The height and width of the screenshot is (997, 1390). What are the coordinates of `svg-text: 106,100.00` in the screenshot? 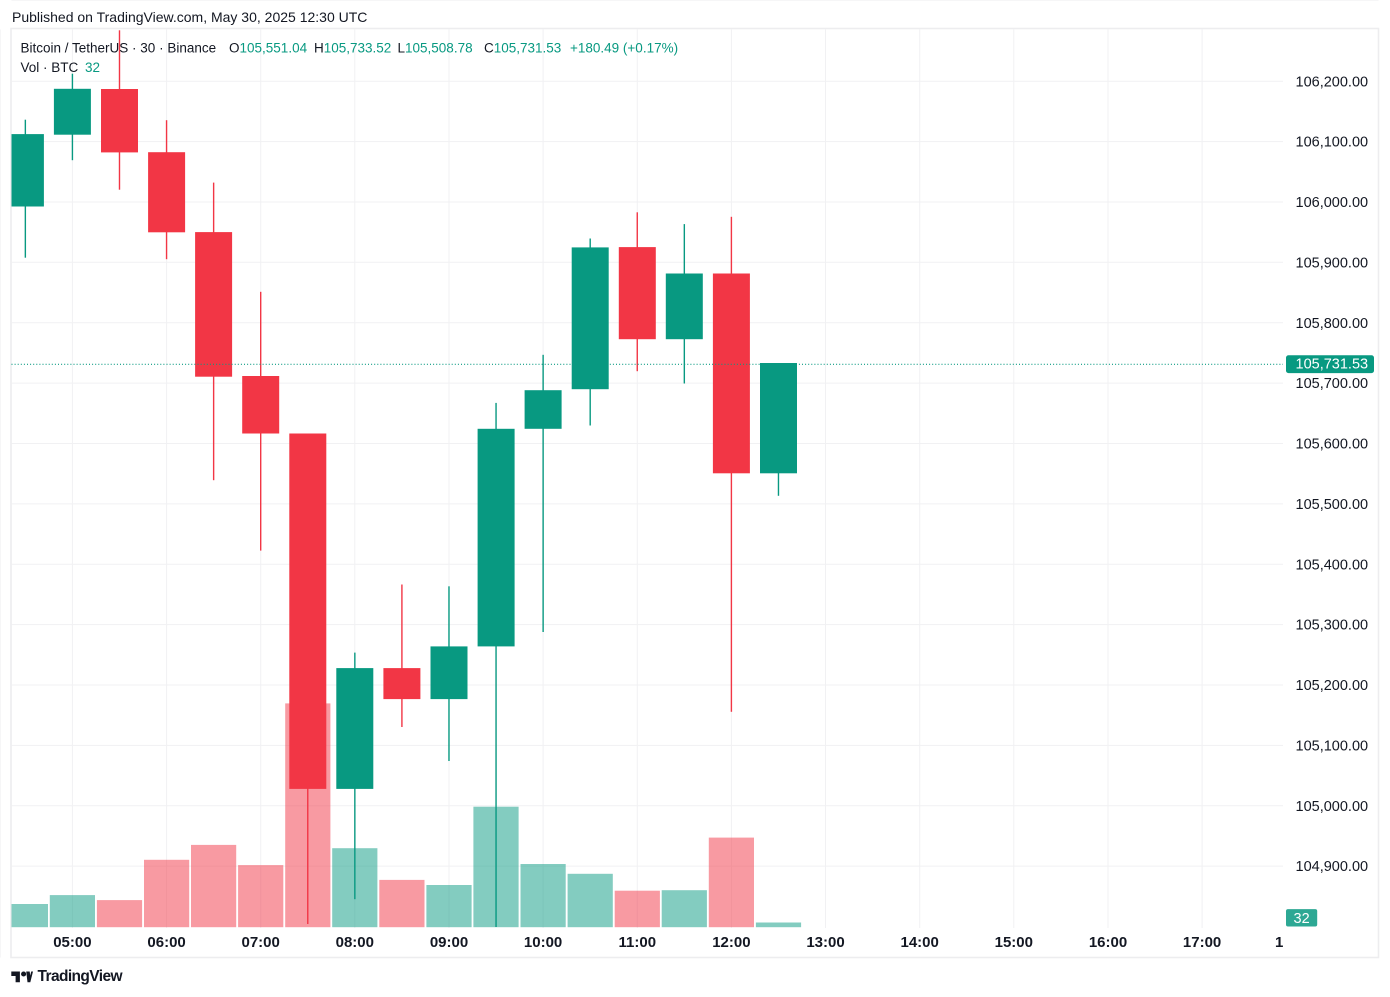 It's located at (1332, 143).